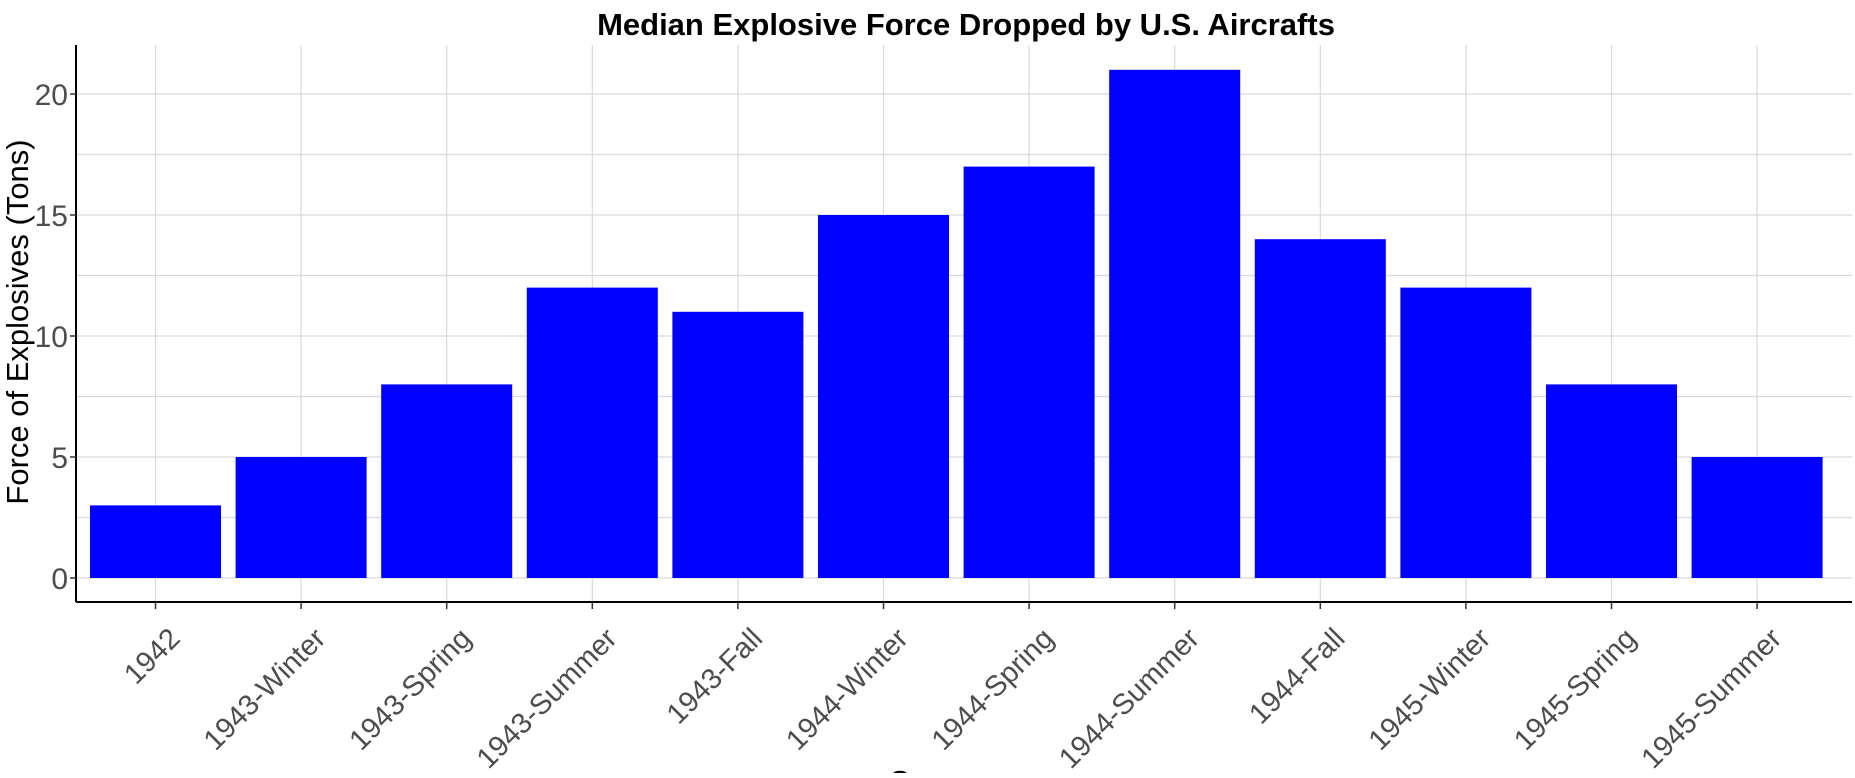 The width and height of the screenshot is (1855, 778). What do you see at coordinates (847, 689) in the screenshot?
I see `x-tick-label: 1944-Winter` at bounding box center [847, 689].